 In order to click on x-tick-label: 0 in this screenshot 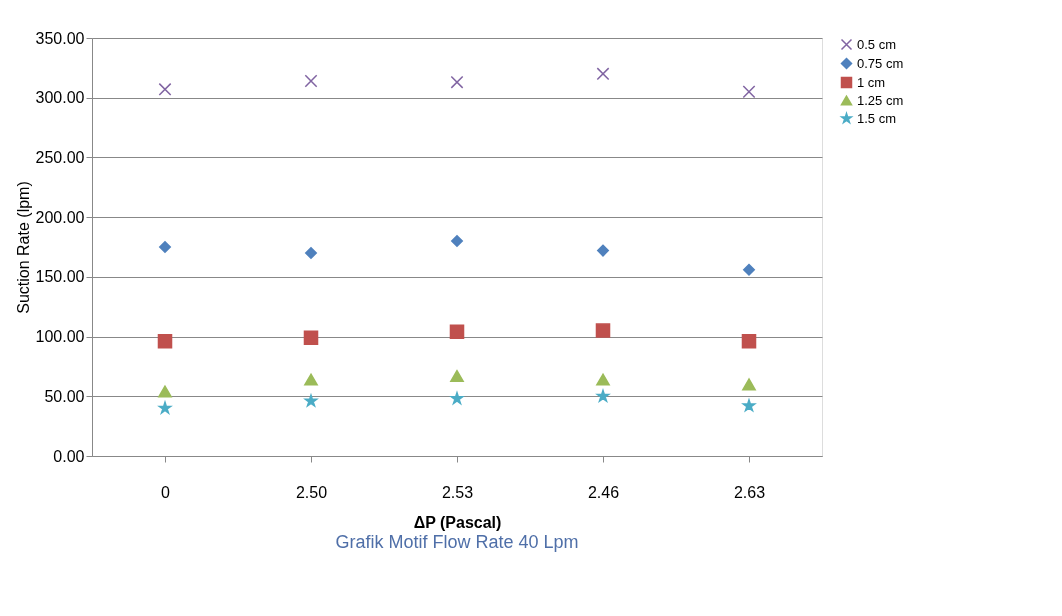, I will do `click(166, 492)`.